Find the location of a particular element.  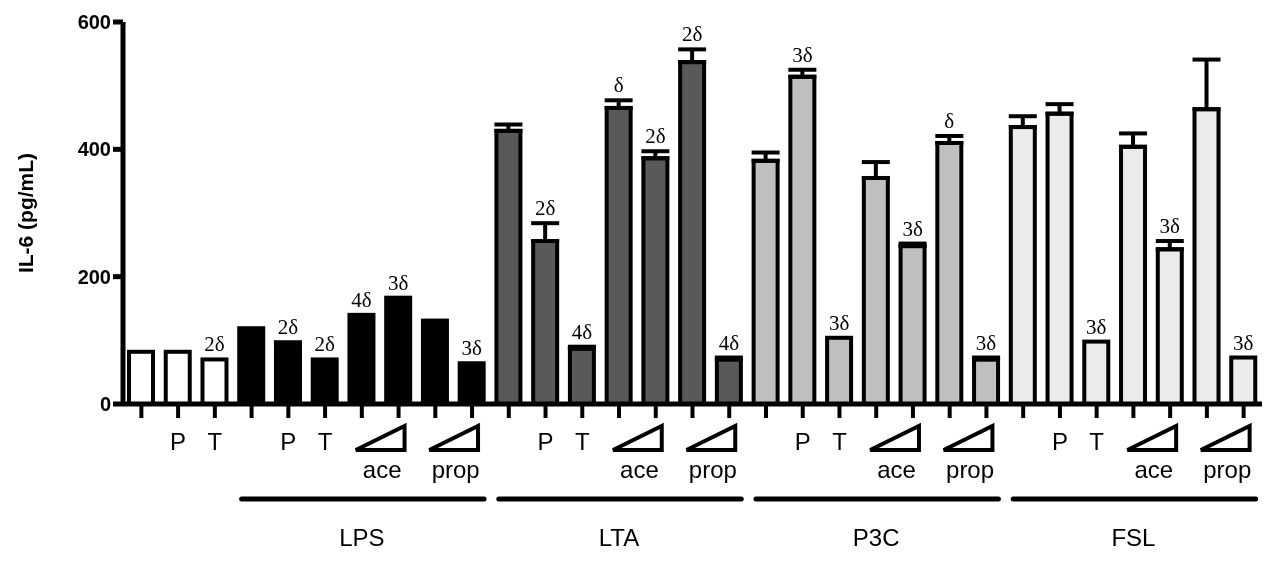

text: LPS is located at coordinates (362, 537).